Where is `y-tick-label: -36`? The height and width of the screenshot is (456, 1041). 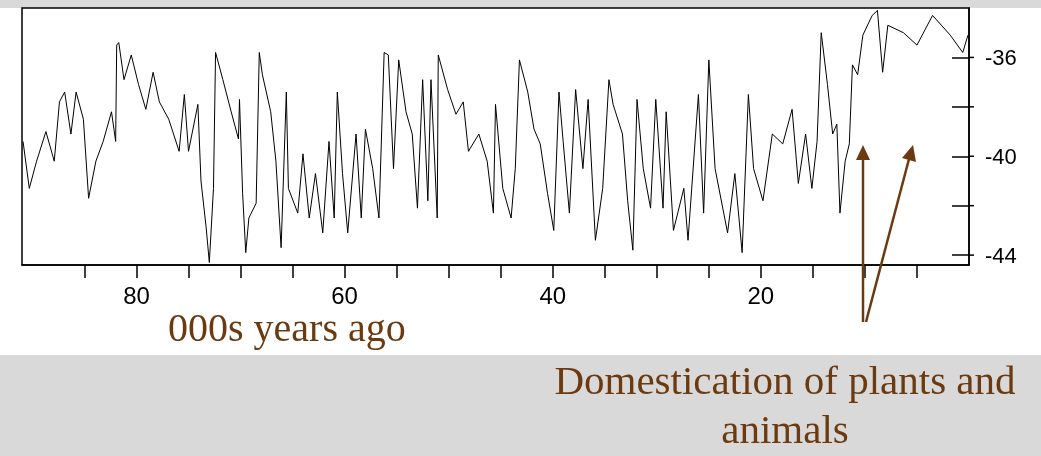
y-tick-label: -36 is located at coordinates (1001, 57).